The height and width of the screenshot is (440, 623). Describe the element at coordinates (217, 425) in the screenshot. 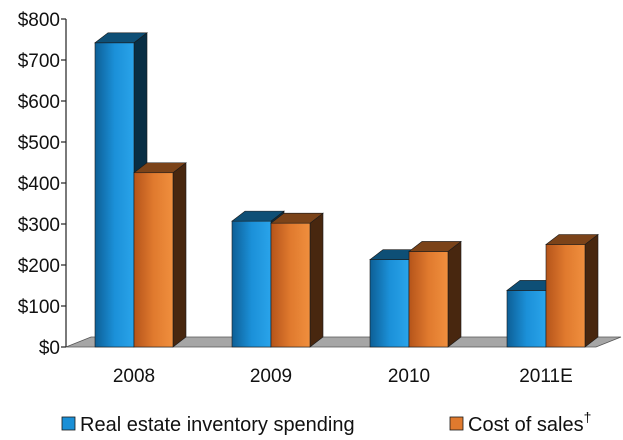

I see `legend-label: Real estate inventory spending` at that location.